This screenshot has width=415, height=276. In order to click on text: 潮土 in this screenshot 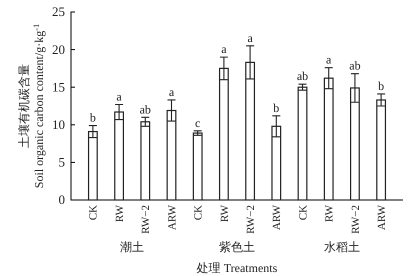, I will do `click(132, 247)`.